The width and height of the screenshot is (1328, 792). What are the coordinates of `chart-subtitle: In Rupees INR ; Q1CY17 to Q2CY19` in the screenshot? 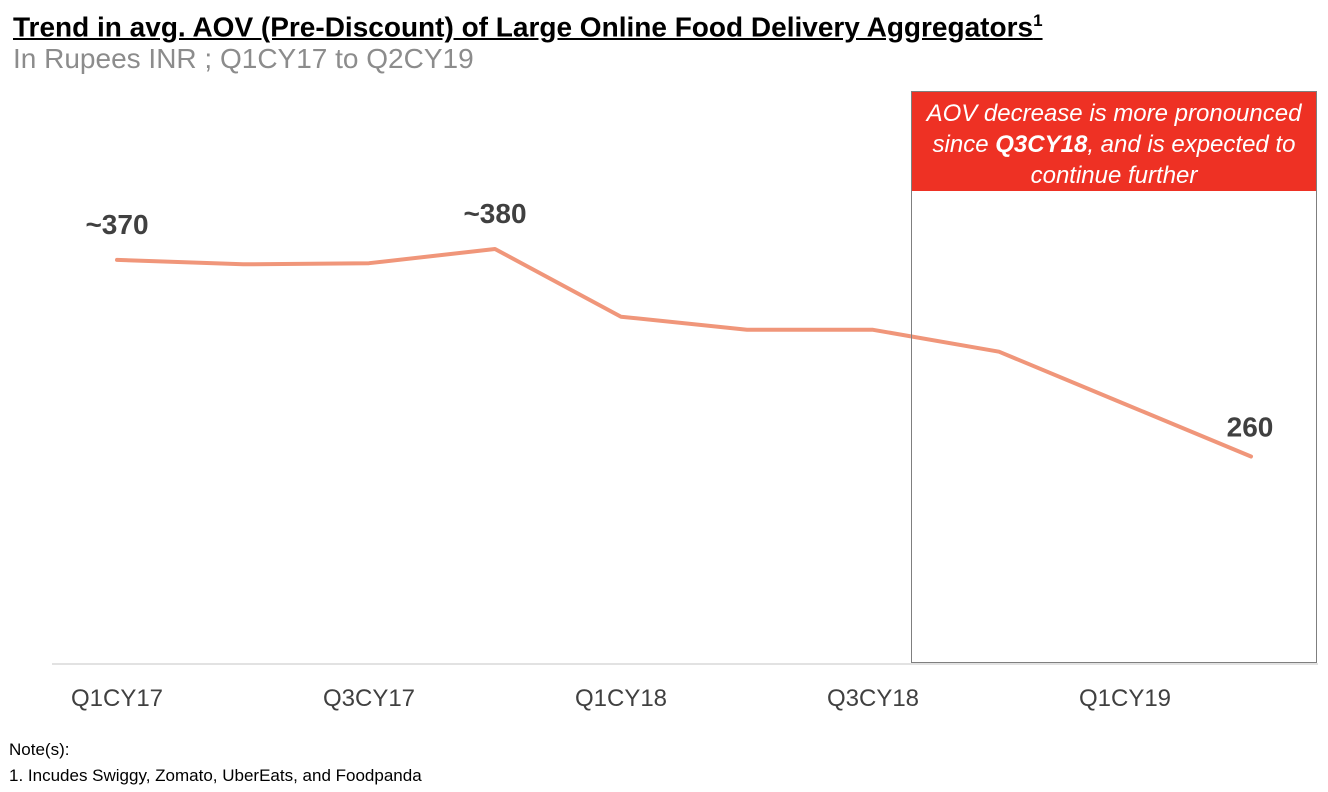 It's located at (243, 58).